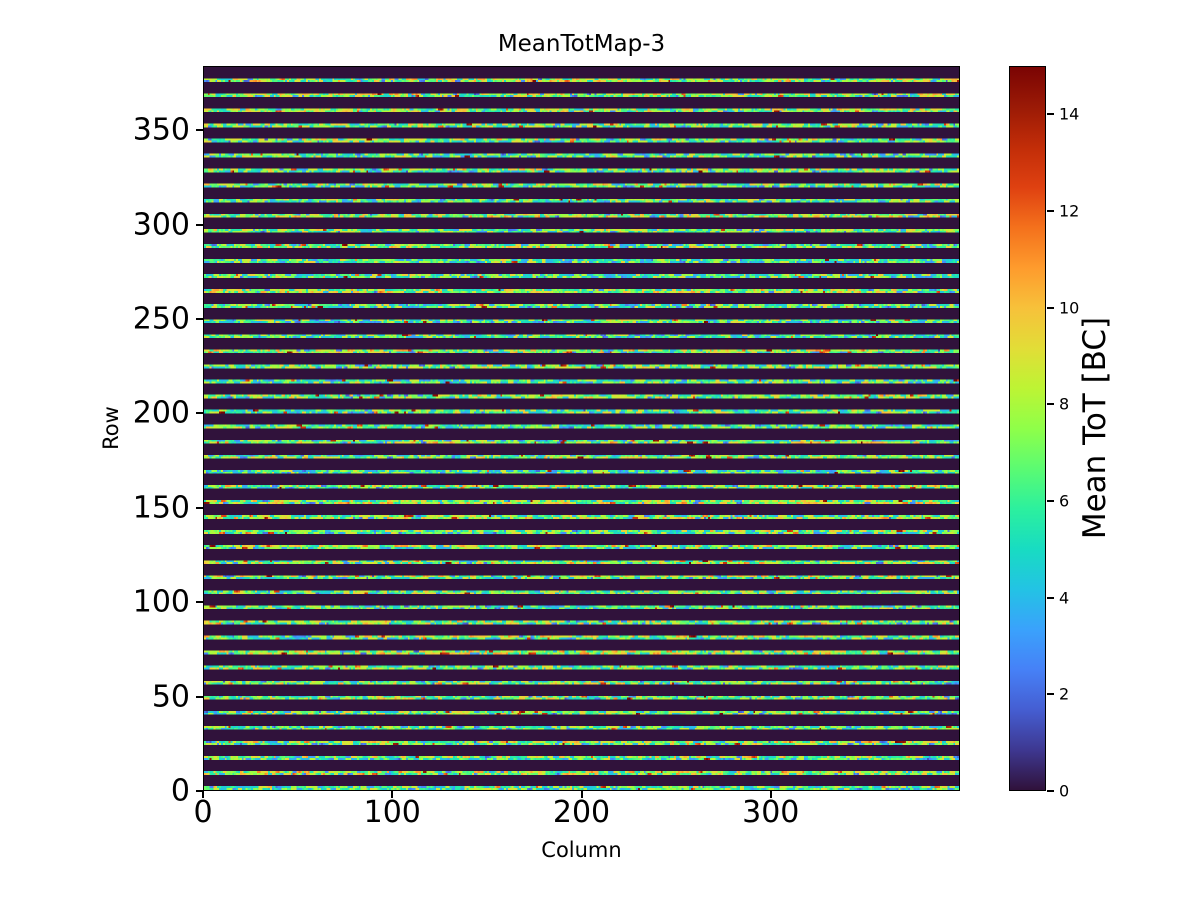 The image size is (1200, 900). Describe the element at coordinates (180, 791) in the screenshot. I see `y-tick-label: 0` at that location.